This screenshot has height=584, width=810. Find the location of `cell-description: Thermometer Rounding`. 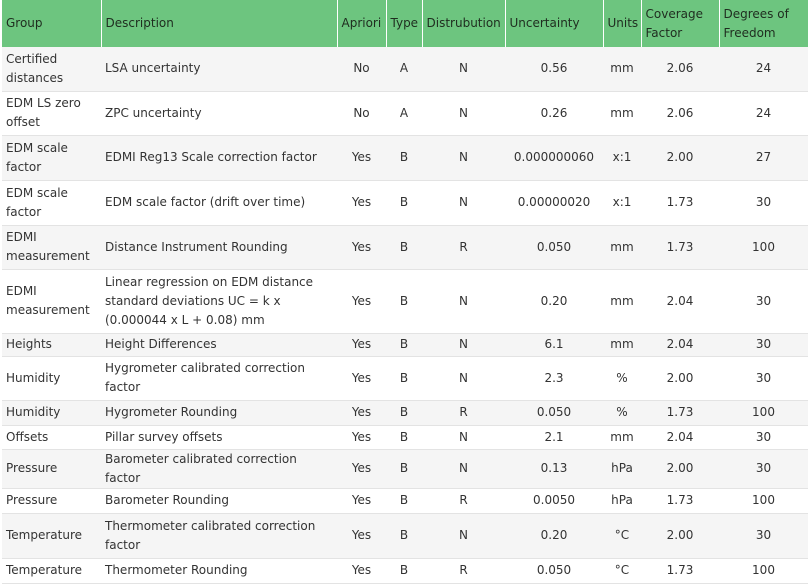

cell-description: Thermometer Rounding is located at coordinates (219, 571).